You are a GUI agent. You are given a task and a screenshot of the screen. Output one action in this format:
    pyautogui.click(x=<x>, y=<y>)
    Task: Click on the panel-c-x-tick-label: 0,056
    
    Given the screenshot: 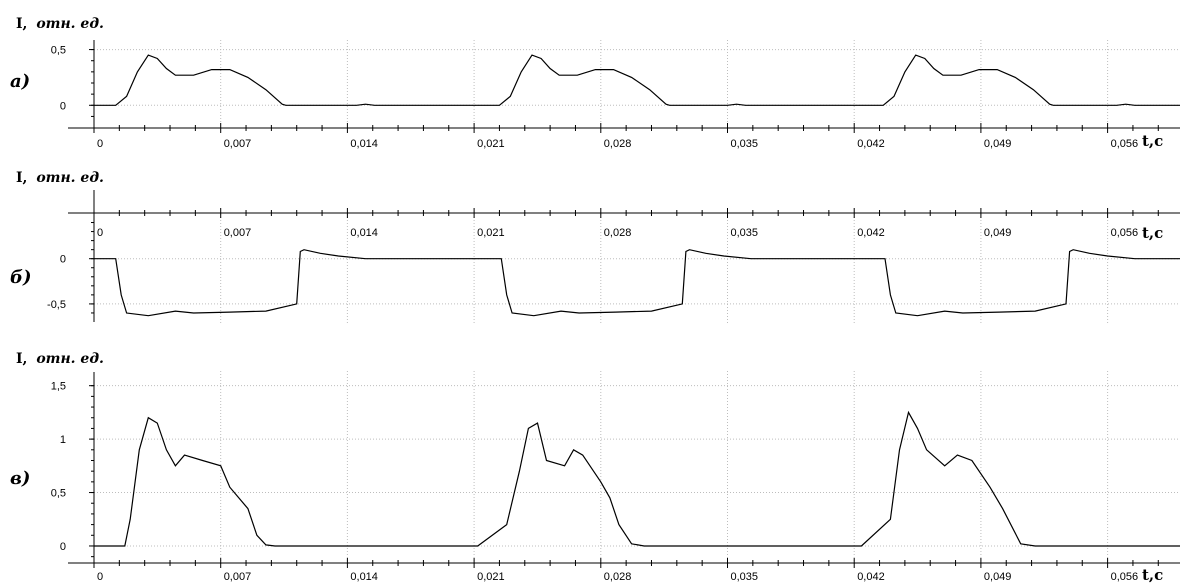 What is the action you would take?
    pyautogui.click(x=1125, y=577)
    